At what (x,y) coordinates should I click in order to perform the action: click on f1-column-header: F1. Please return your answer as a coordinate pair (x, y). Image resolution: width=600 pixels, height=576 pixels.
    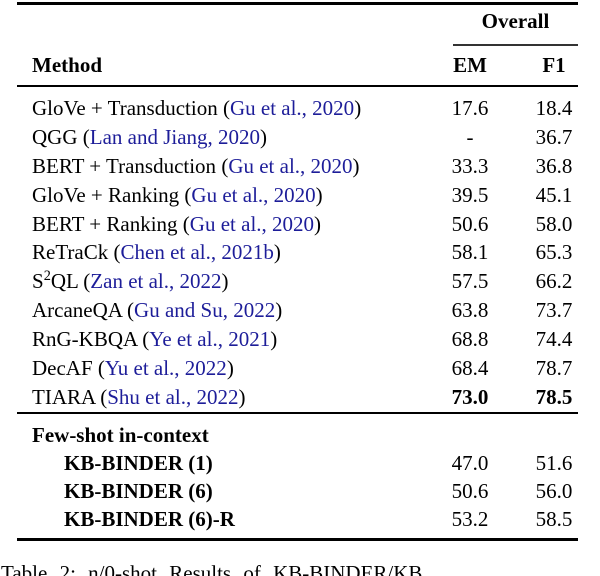
    Looking at the image, I should click on (554, 65).